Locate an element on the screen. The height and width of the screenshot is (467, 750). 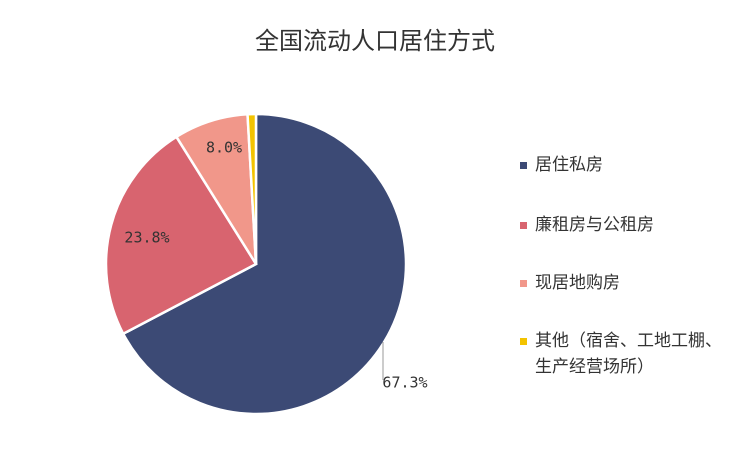
legend-item: 其他（宿舍、工地工棚、生产经营场所） is located at coordinates (622, 354).